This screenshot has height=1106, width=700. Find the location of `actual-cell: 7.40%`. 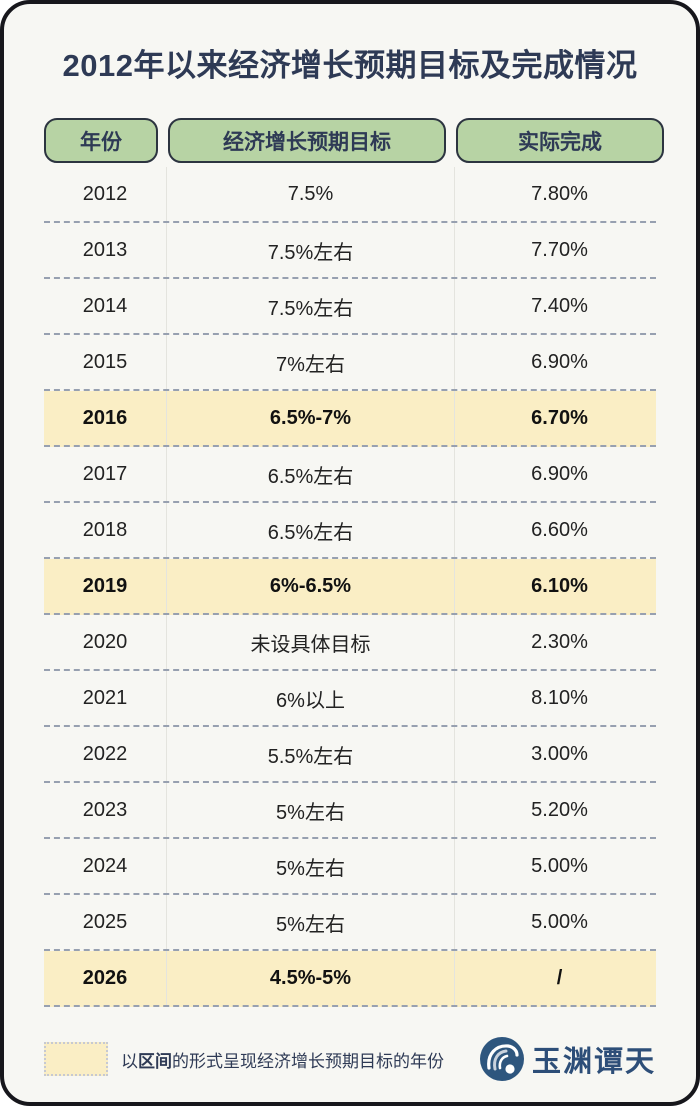

actual-cell: 7.40% is located at coordinates (559, 306).